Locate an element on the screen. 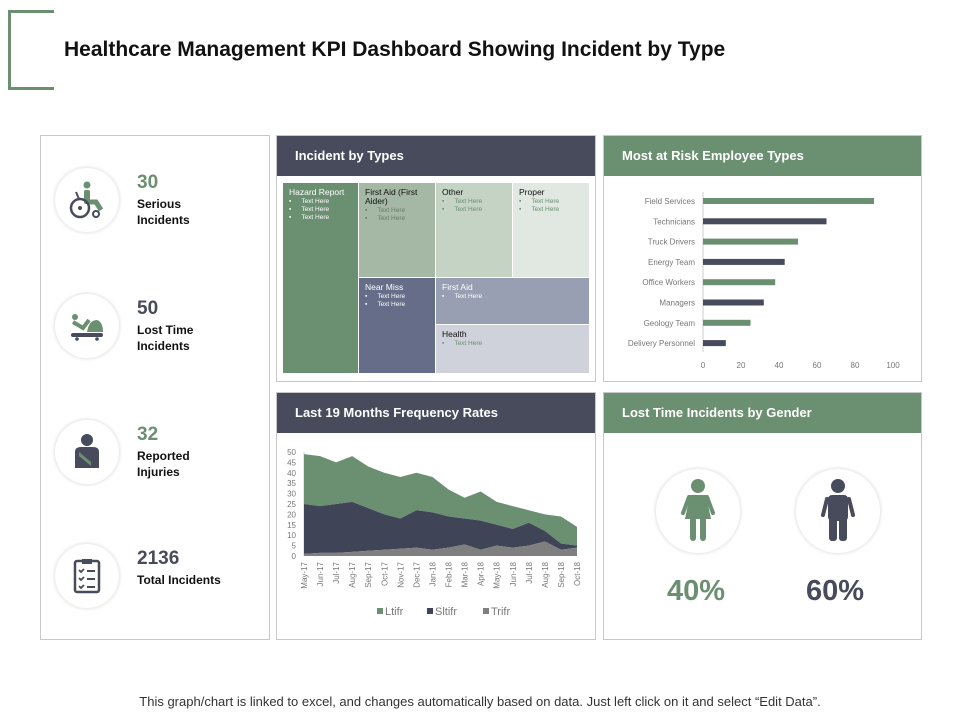 The width and height of the screenshot is (960, 720). risk-employee-panel: Most at Risk Employee Types is located at coordinates (762, 258).